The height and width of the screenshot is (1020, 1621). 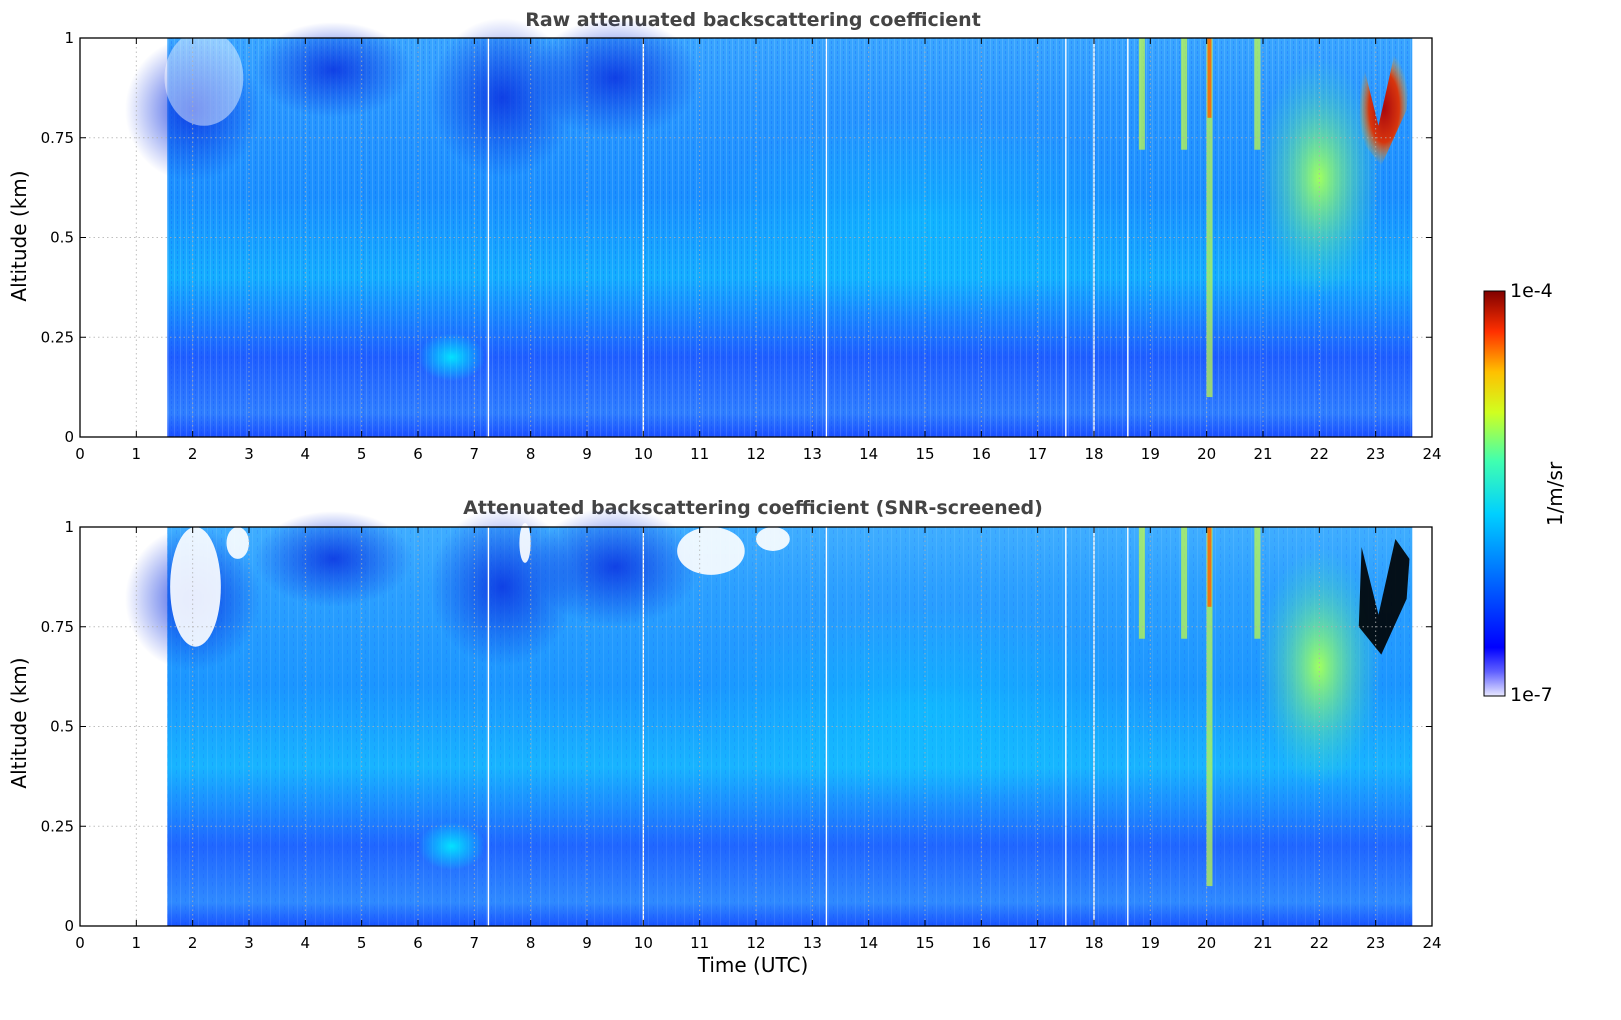 What do you see at coordinates (1531, 291) in the screenshot?
I see `colorbar-max-label: 1e-4` at bounding box center [1531, 291].